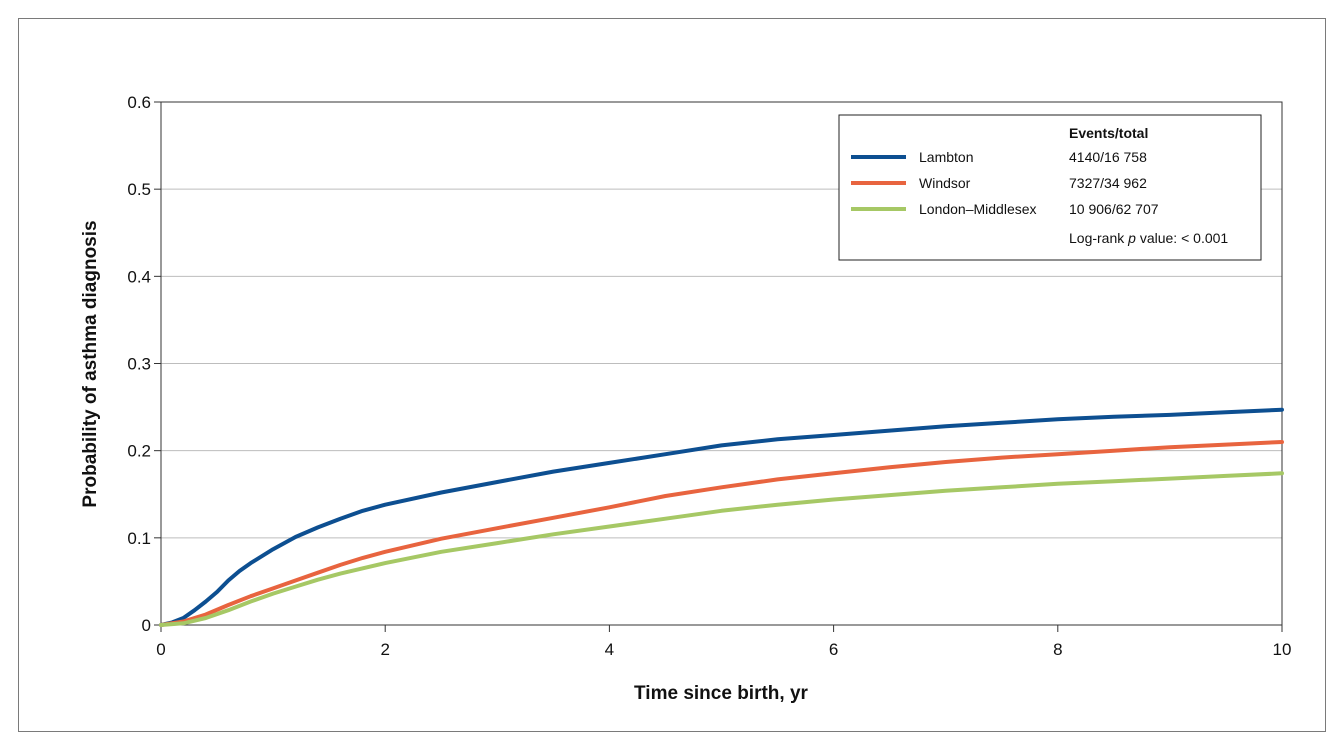  What do you see at coordinates (1182, 238) in the screenshot?
I see `legend-footnote-suffix: value: < 0.001` at bounding box center [1182, 238].